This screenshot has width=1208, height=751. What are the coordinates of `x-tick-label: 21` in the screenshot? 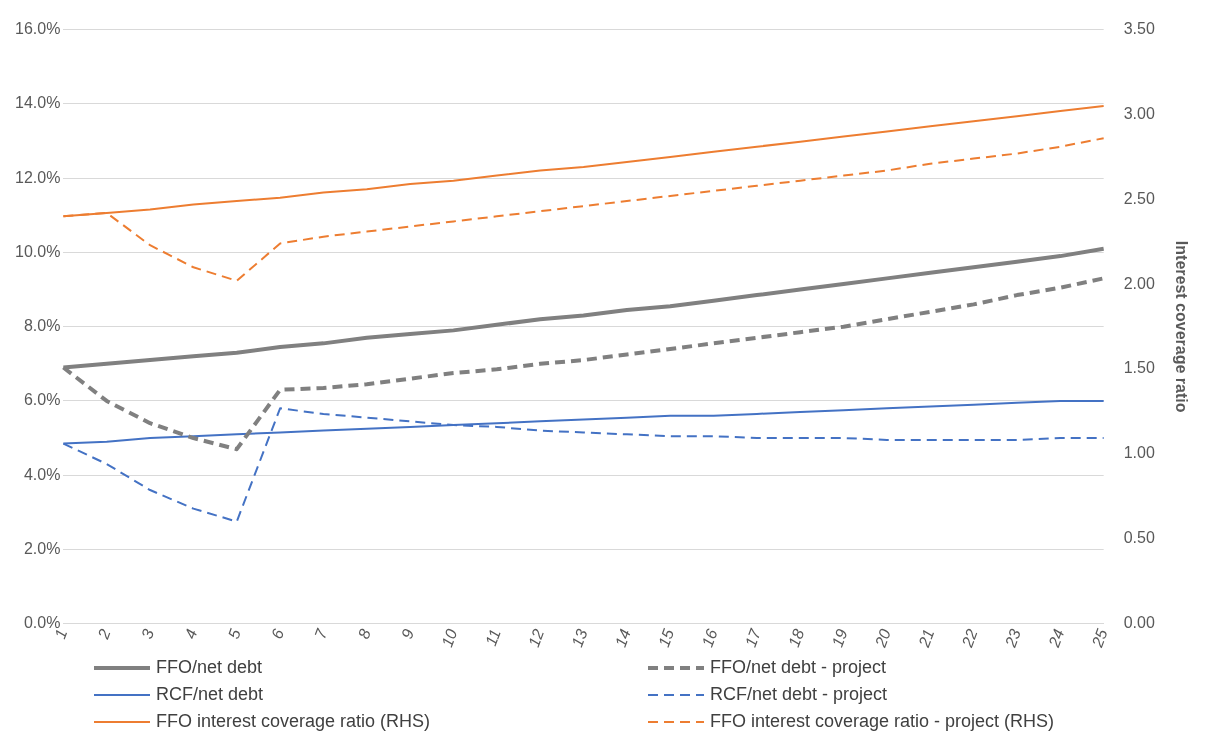 It's located at (926, 638).